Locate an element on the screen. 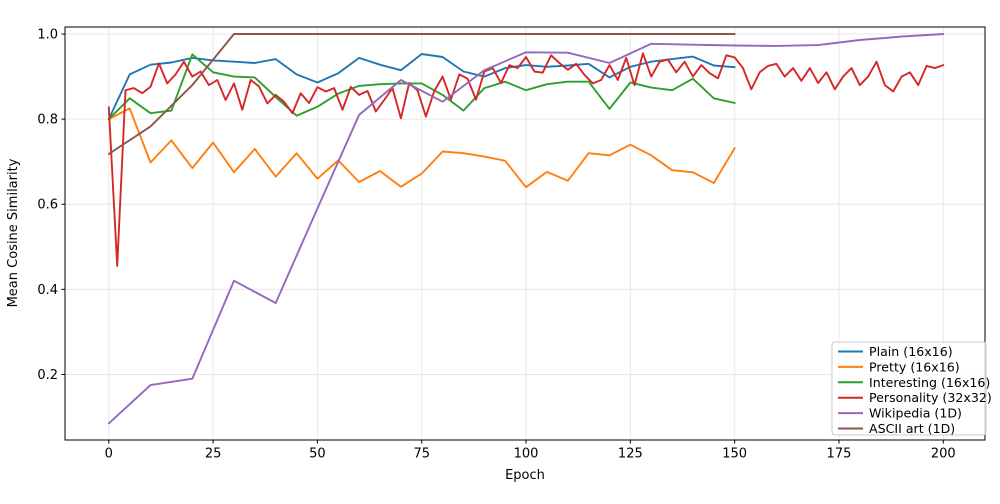  x-tick-label: 0 is located at coordinates (109, 454).